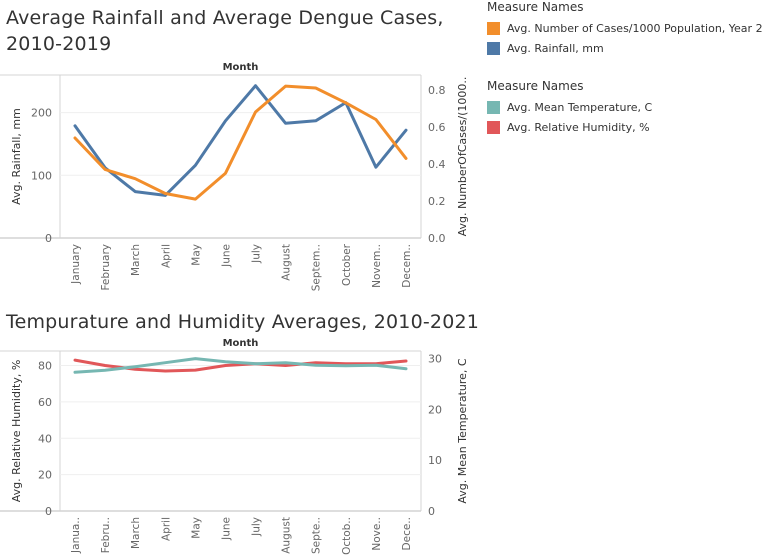 This screenshot has height=555, width=765. I want to click on c2-y-left-label: Avg. Relative Humidity, %, so click(16, 431).